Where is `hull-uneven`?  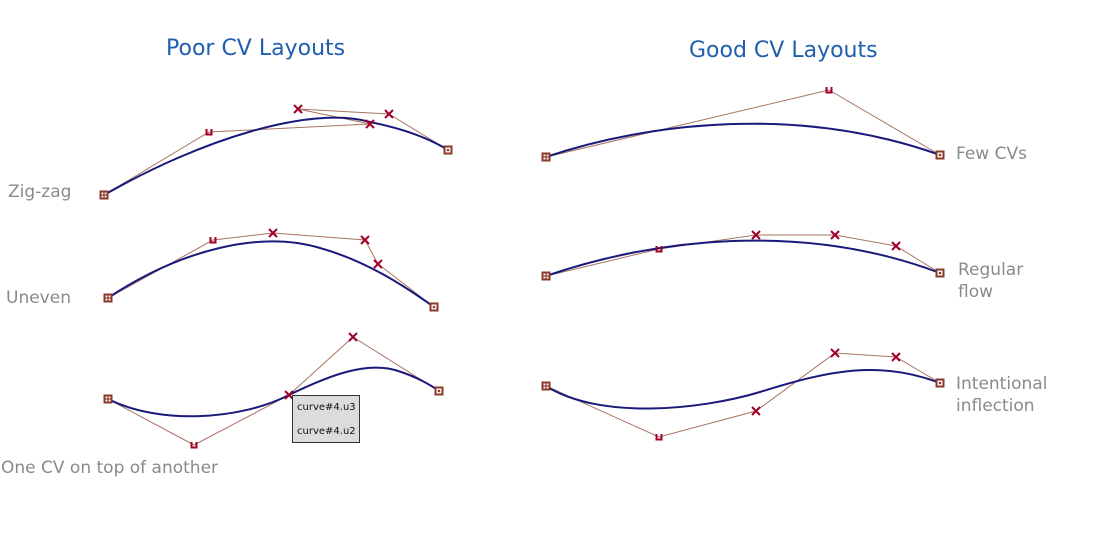
hull-uneven is located at coordinates (271, 270).